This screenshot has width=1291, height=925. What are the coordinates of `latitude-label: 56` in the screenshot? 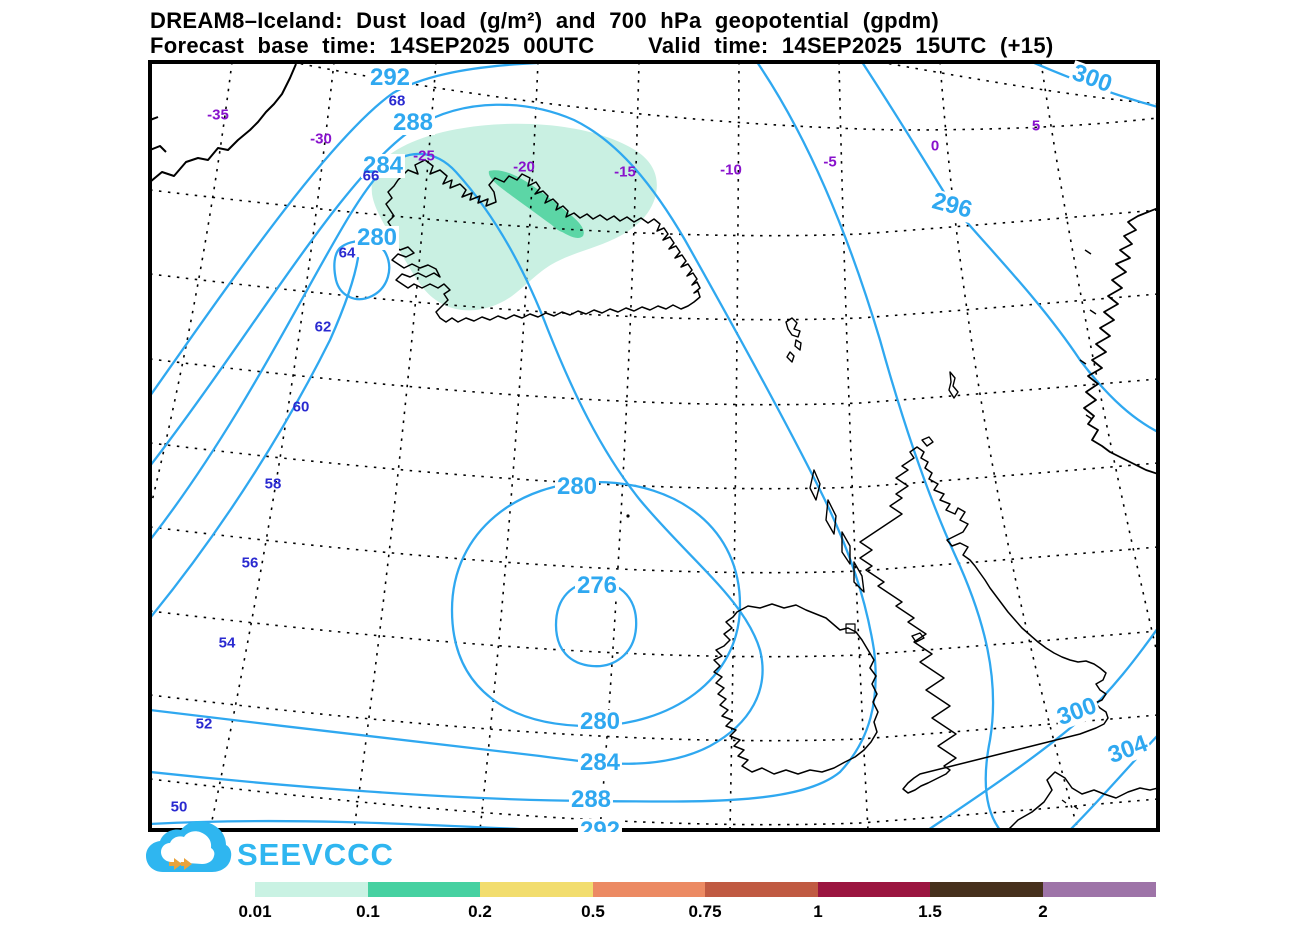 It's located at (250, 563).